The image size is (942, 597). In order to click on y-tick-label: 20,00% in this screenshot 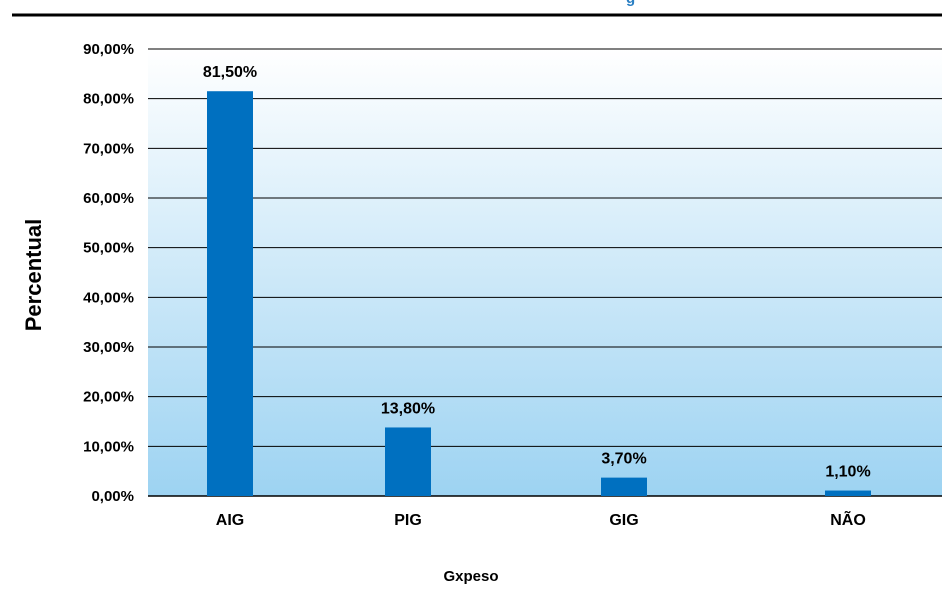, I will do `click(108, 397)`.